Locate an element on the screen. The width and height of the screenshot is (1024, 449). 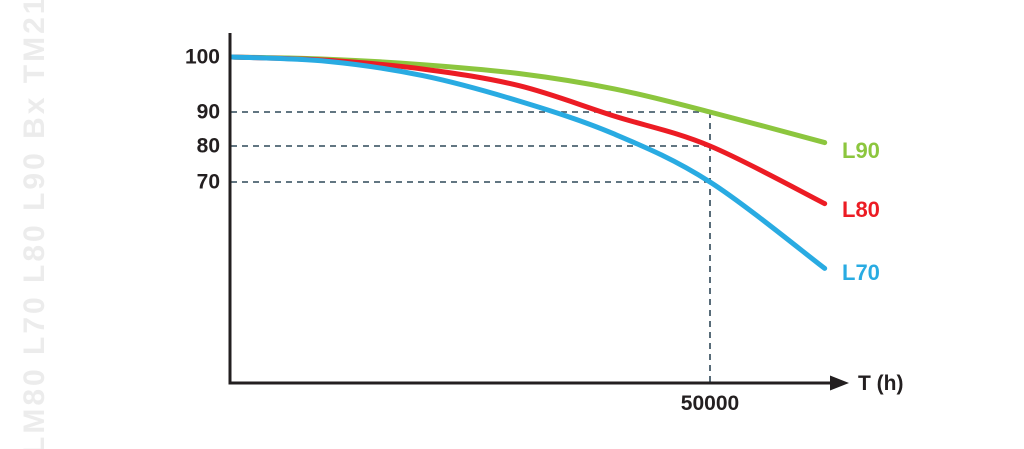
y-tick-80: 80 is located at coordinates (208, 146).